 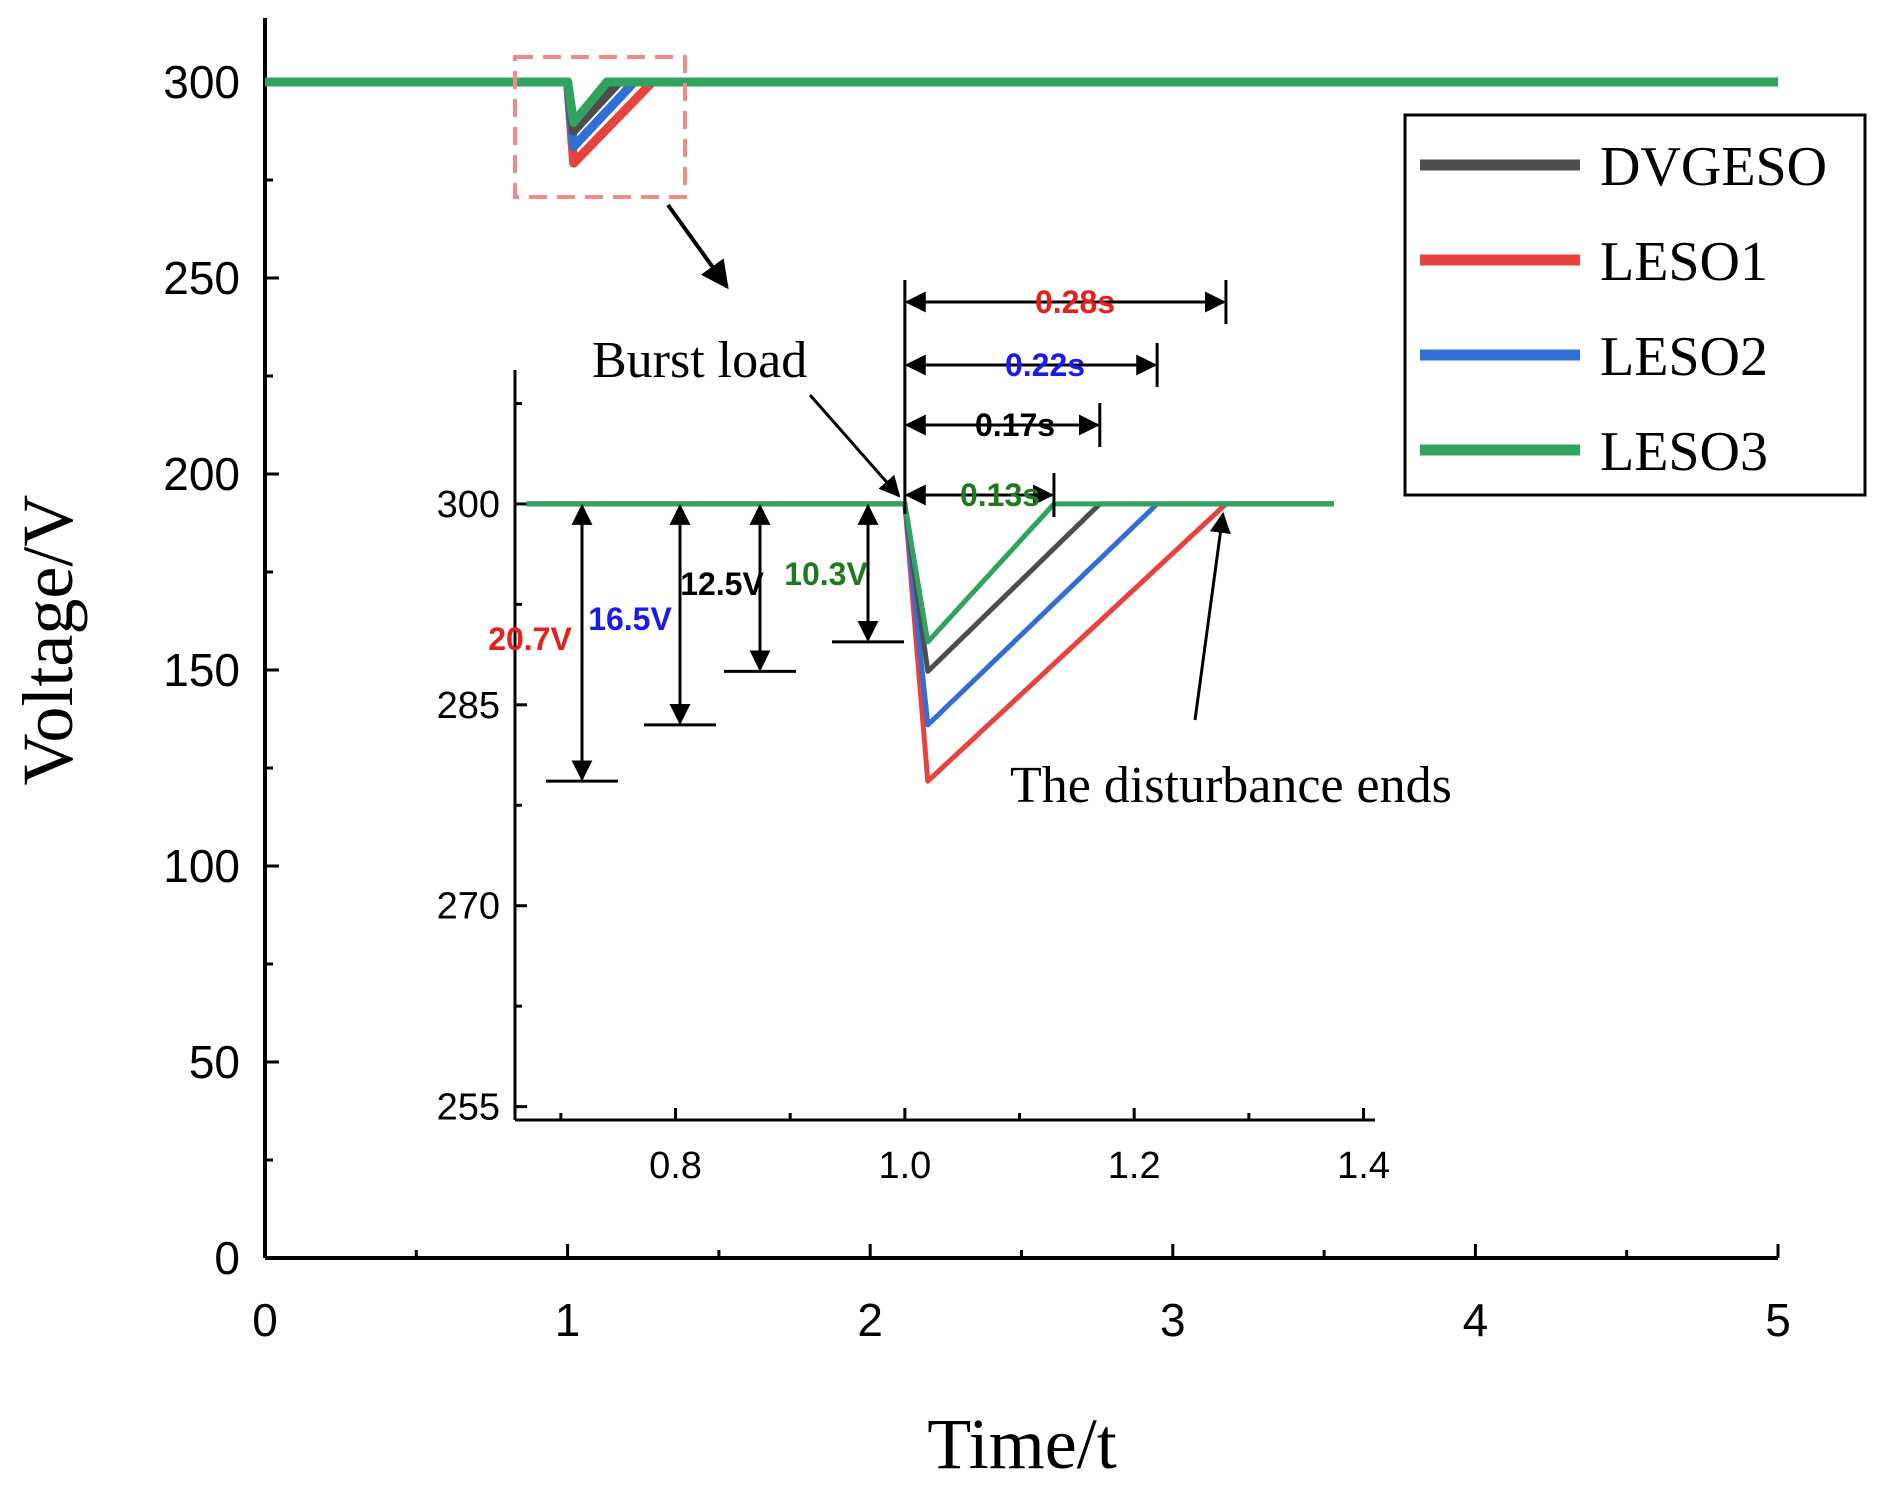 What do you see at coordinates (530, 639) in the screenshot?
I see `voltage-drop-label: 20.7V` at bounding box center [530, 639].